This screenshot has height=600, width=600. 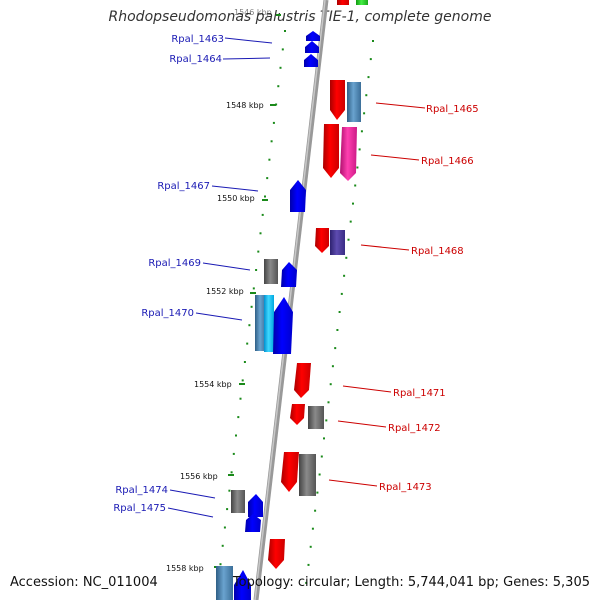 I want to click on gene-label-rpal-1465: Rpal_1465, so click(x=452, y=109).